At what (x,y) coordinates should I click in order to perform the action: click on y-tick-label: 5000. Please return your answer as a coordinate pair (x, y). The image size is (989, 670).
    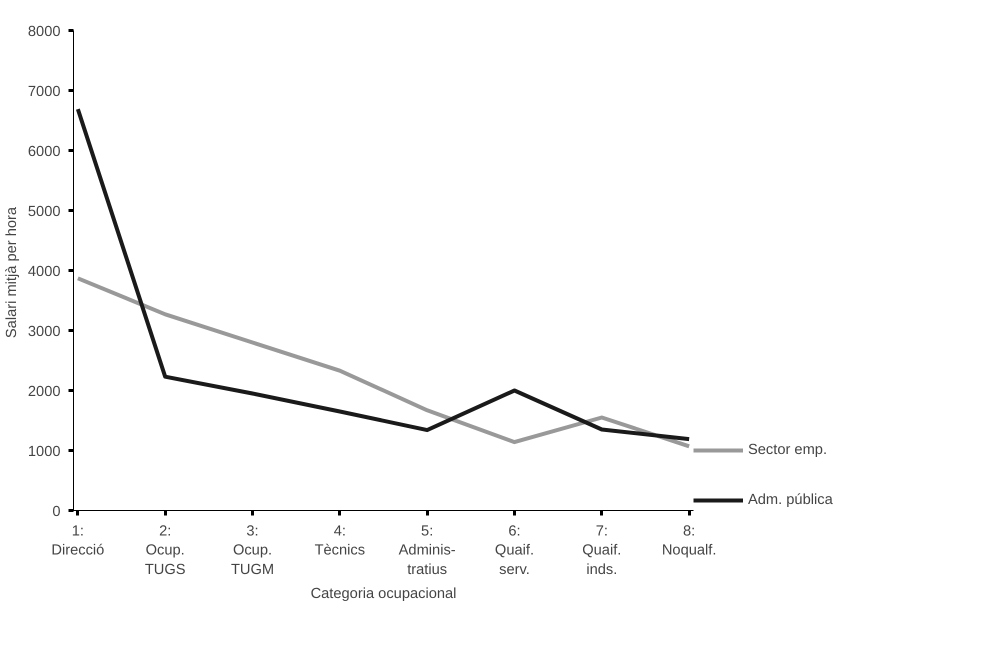
    Looking at the image, I should click on (44, 212).